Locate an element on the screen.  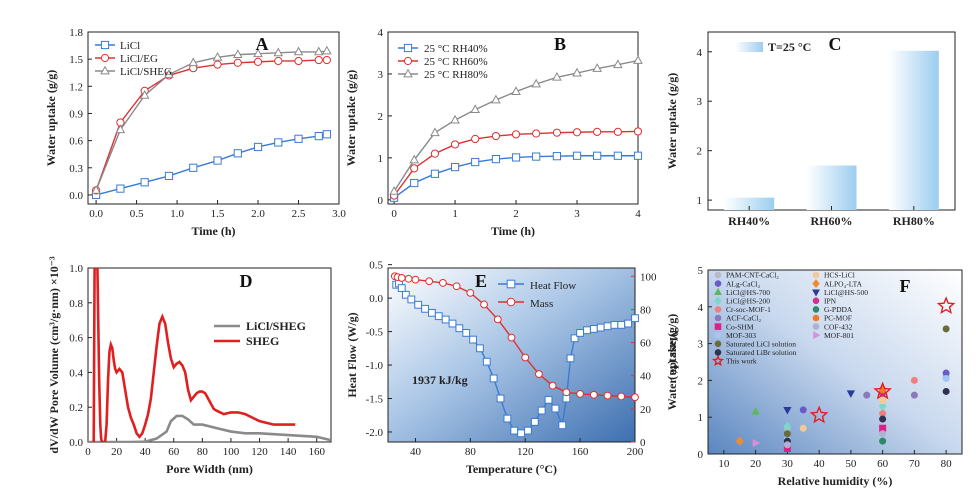
x-tick-label: 70 is located at coordinates (915, 464).